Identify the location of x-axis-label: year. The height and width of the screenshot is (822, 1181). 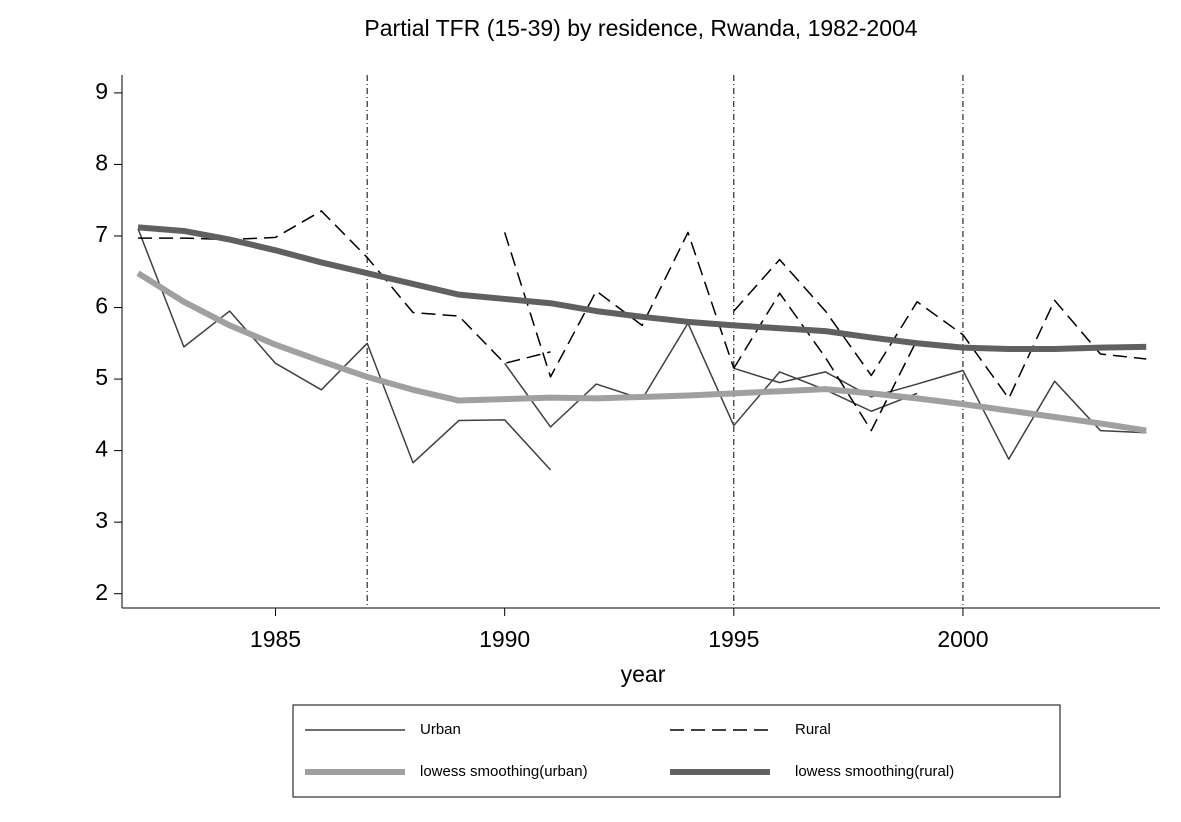
(643, 674).